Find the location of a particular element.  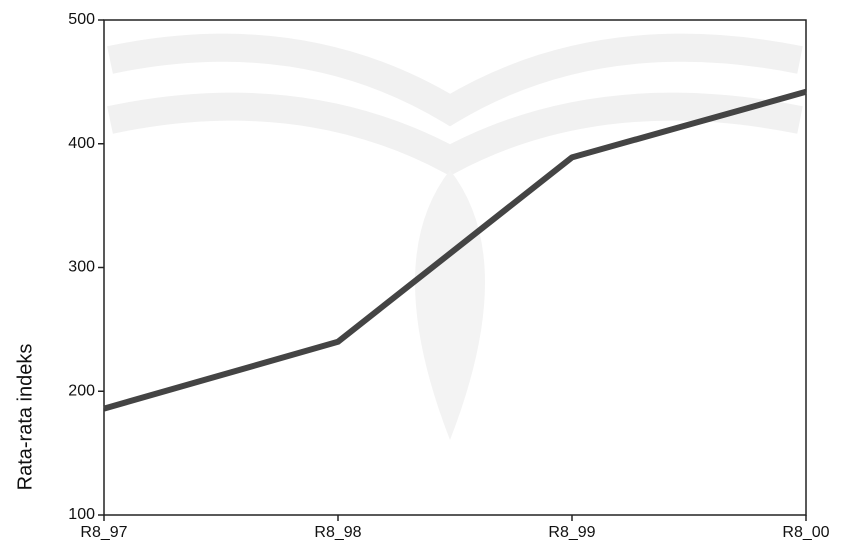

y-tick-label: 100 is located at coordinates (81, 514).